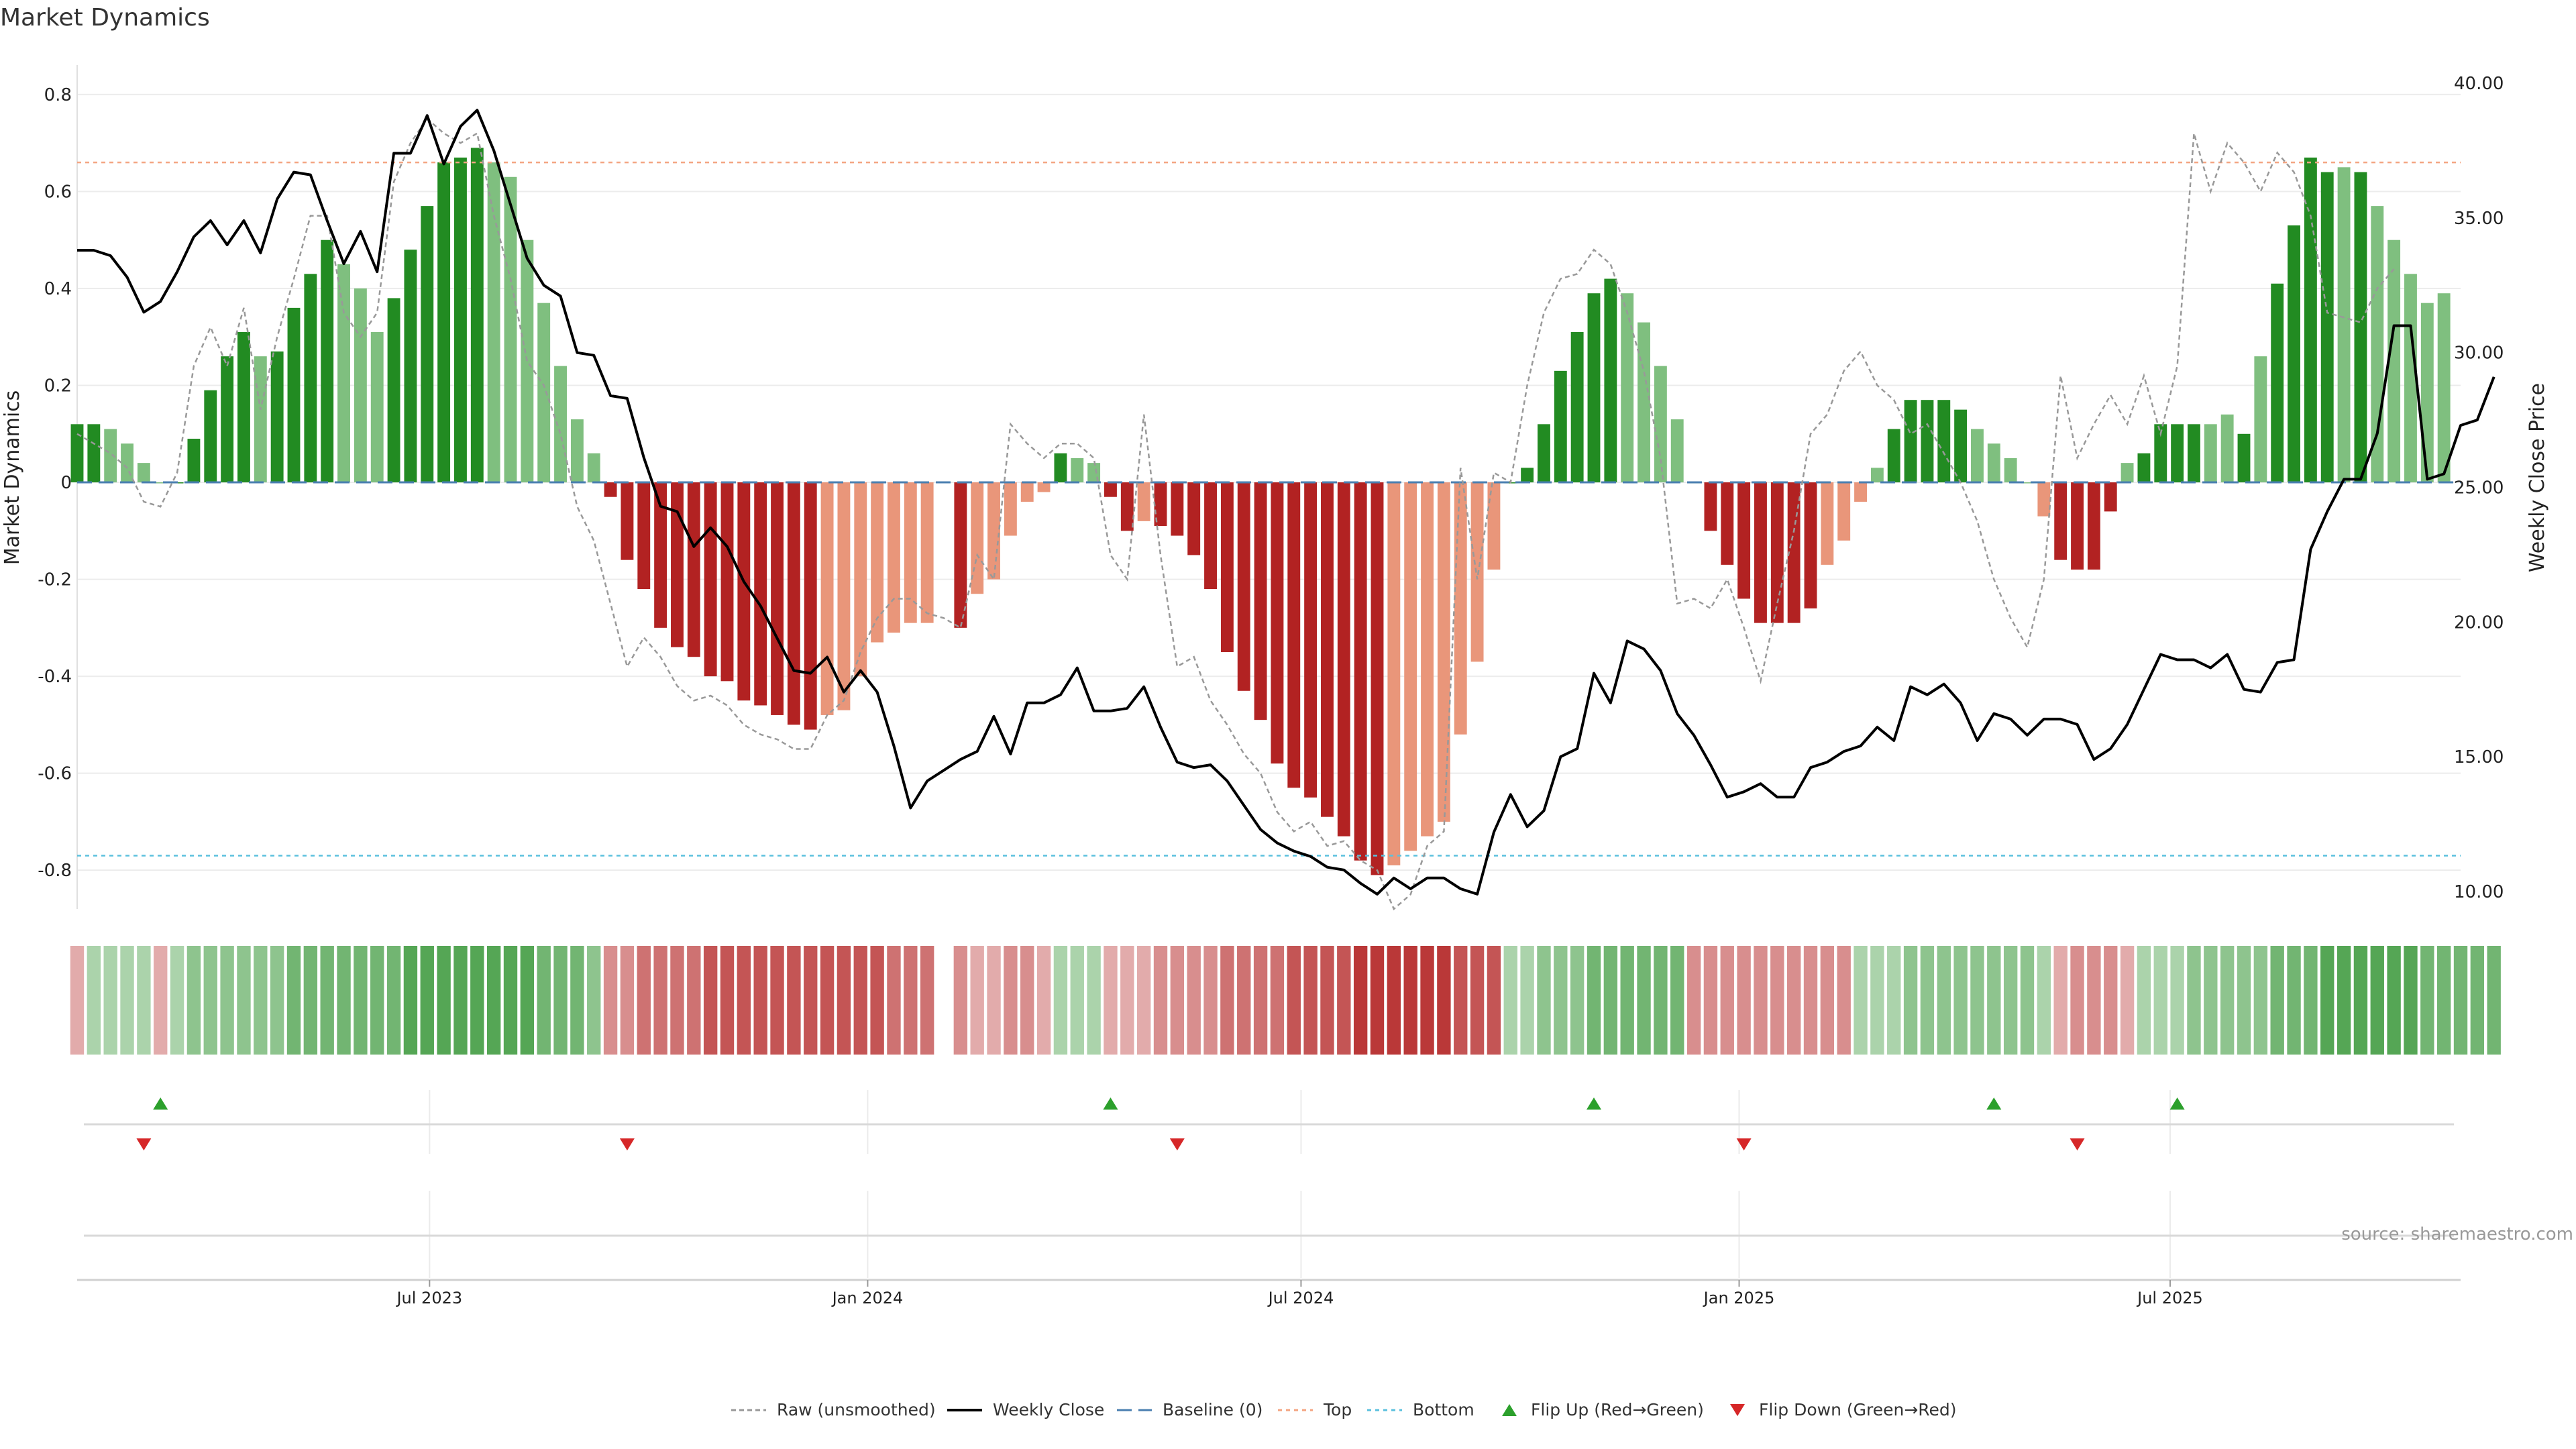 This screenshot has height=1449, width=2576. Describe the element at coordinates (1285, 1000) in the screenshot. I see `heat-strip` at that location.